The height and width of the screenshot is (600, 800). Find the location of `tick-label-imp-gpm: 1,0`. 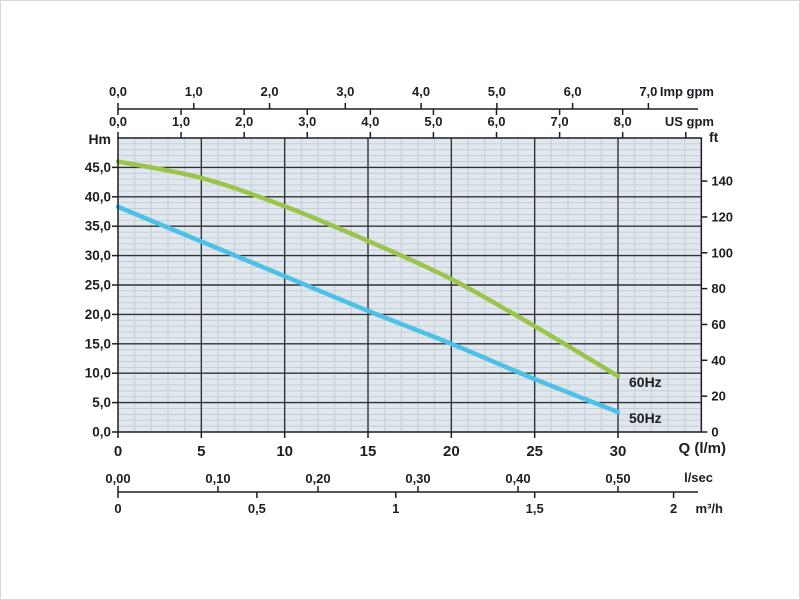

tick-label-imp-gpm: 1,0 is located at coordinates (194, 91).